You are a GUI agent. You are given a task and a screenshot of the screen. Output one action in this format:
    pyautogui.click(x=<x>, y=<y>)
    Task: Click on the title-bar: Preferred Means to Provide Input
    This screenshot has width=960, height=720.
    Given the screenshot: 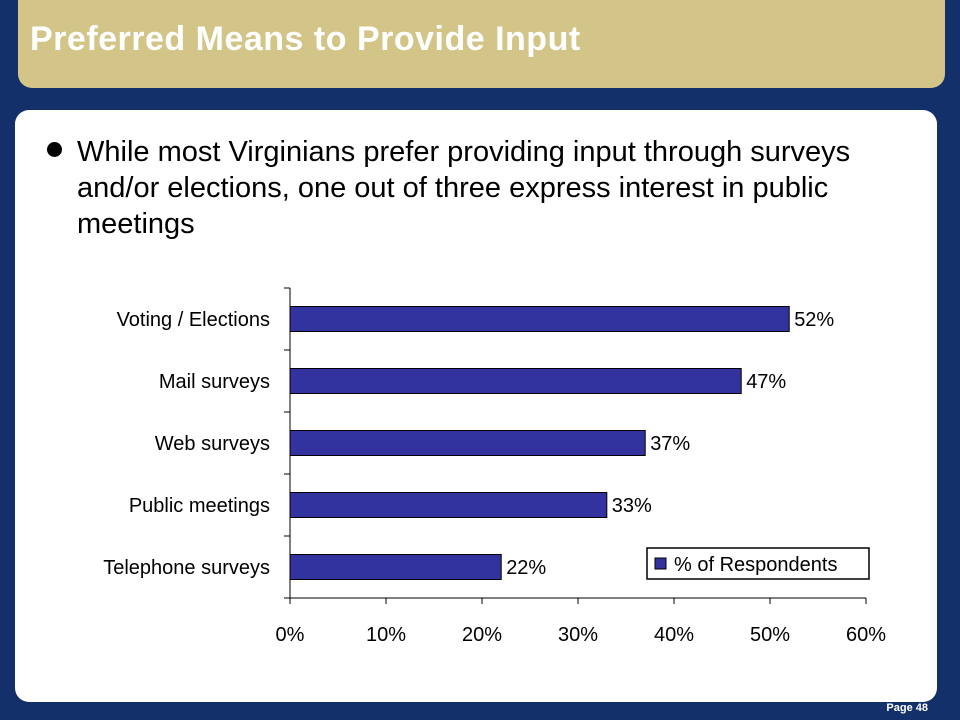 What is the action you would take?
    pyautogui.click(x=481, y=44)
    